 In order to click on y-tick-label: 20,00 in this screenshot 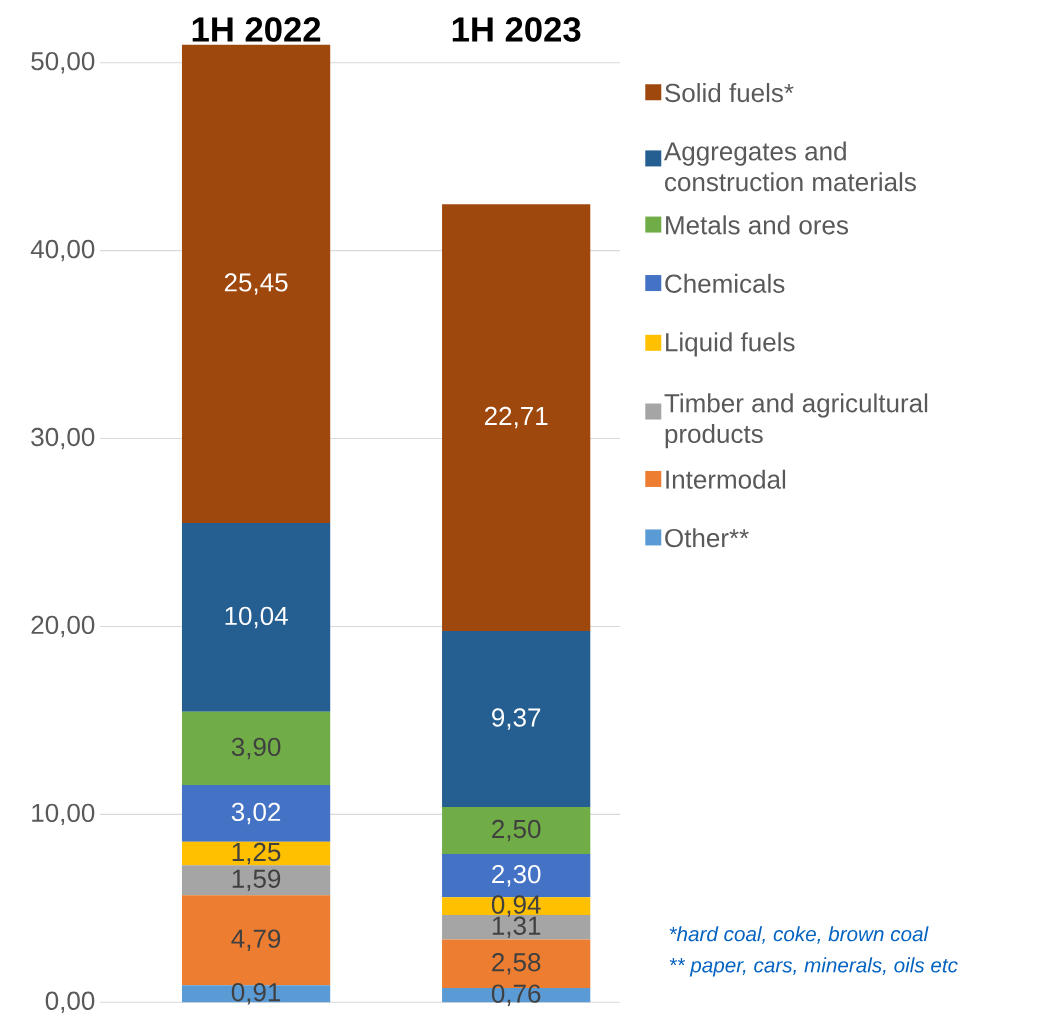, I will do `click(63, 626)`.